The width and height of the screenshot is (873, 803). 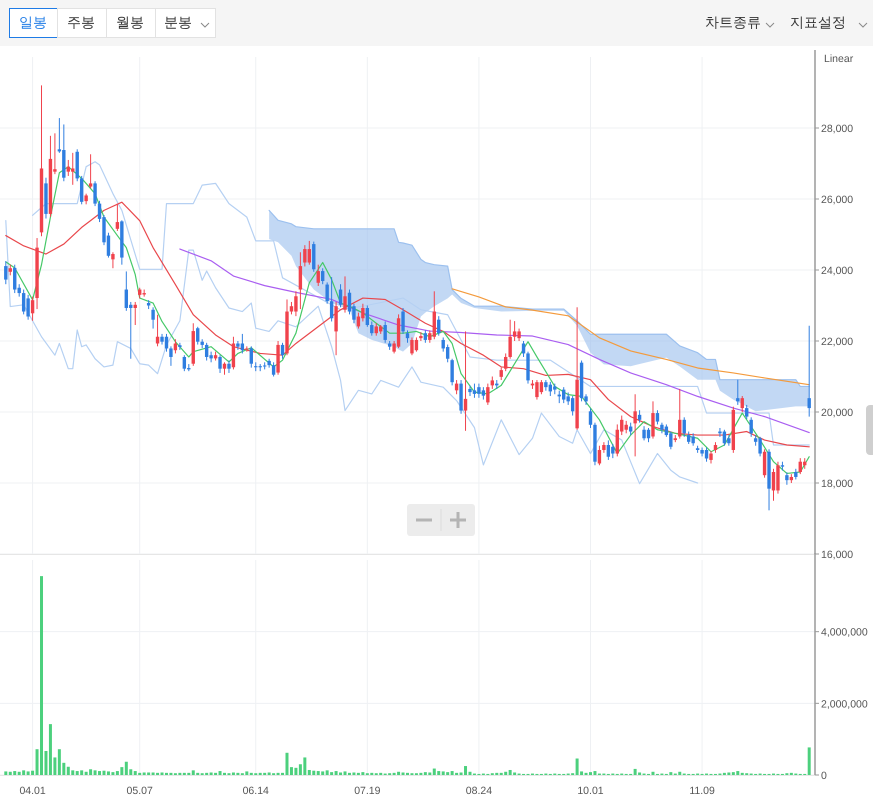 What do you see at coordinates (837, 200) in the screenshot?
I see `y-tick-label: 26,000` at bounding box center [837, 200].